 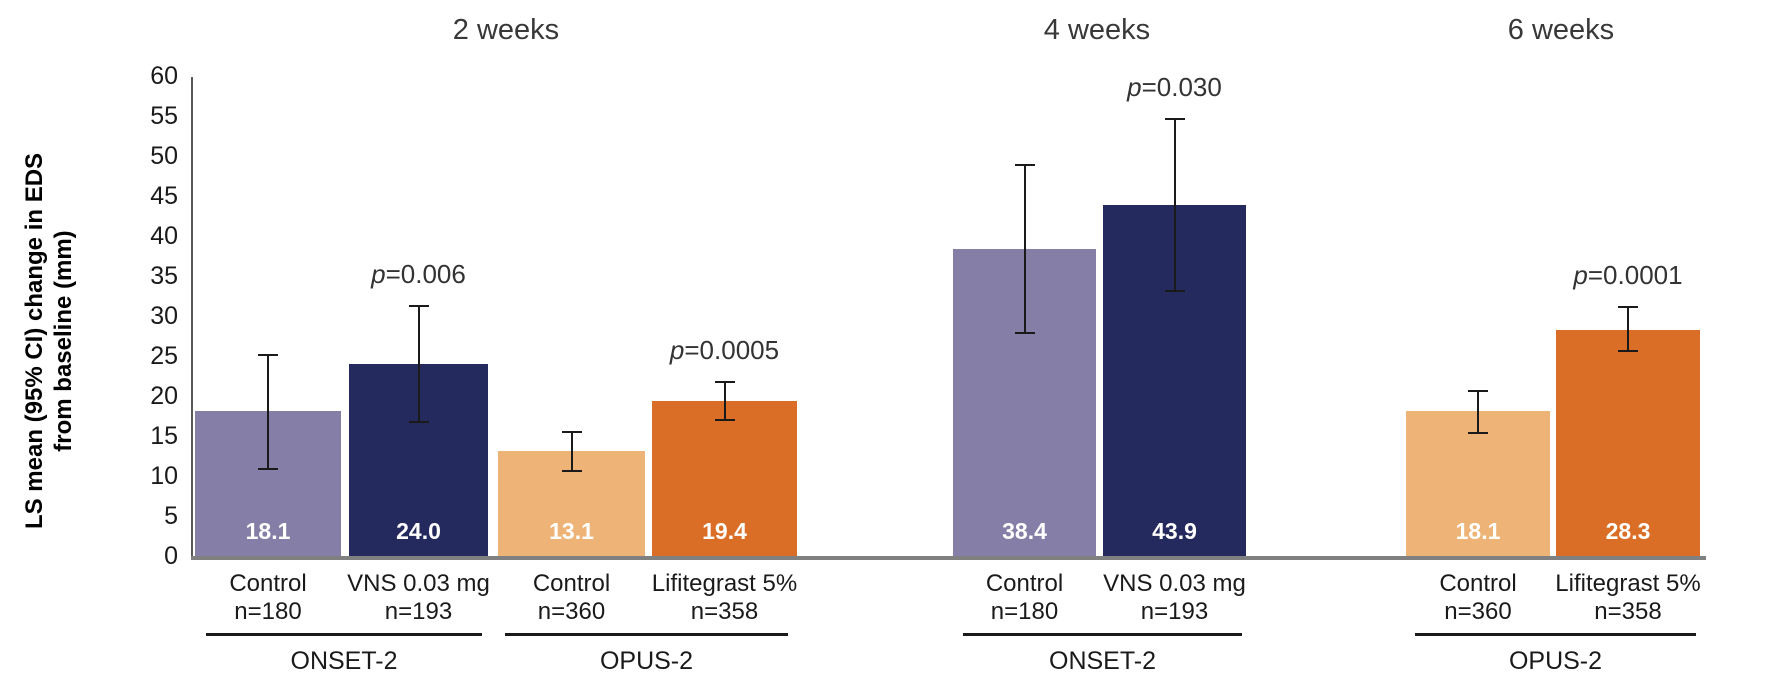 What do you see at coordinates (1097, 30) in the screenshot?
I see `group-title: 4 weeks` at bounding box center [1097, 30].